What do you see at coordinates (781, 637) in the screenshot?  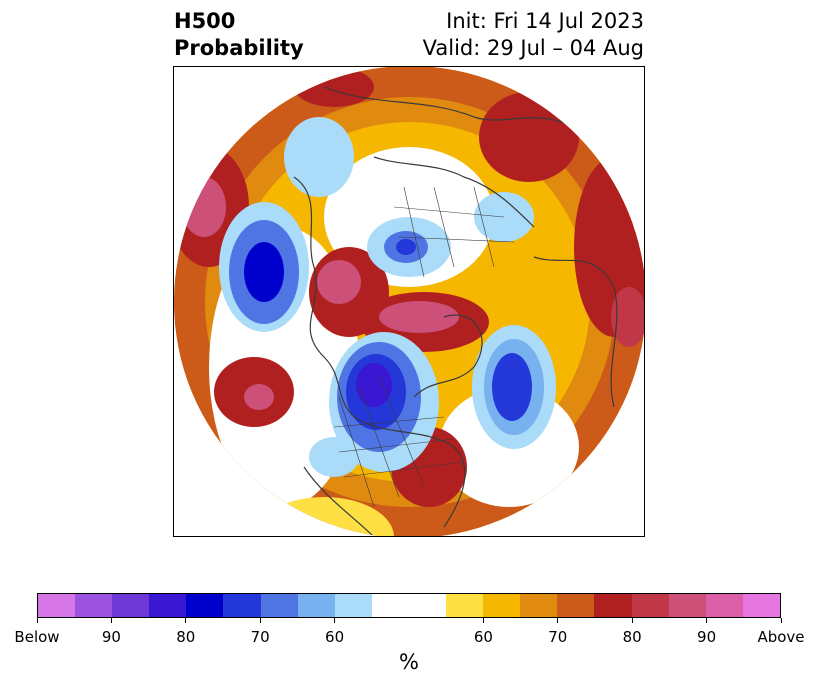 I see `colorbar-tick-label: Above` at bounding box center [781, 637].